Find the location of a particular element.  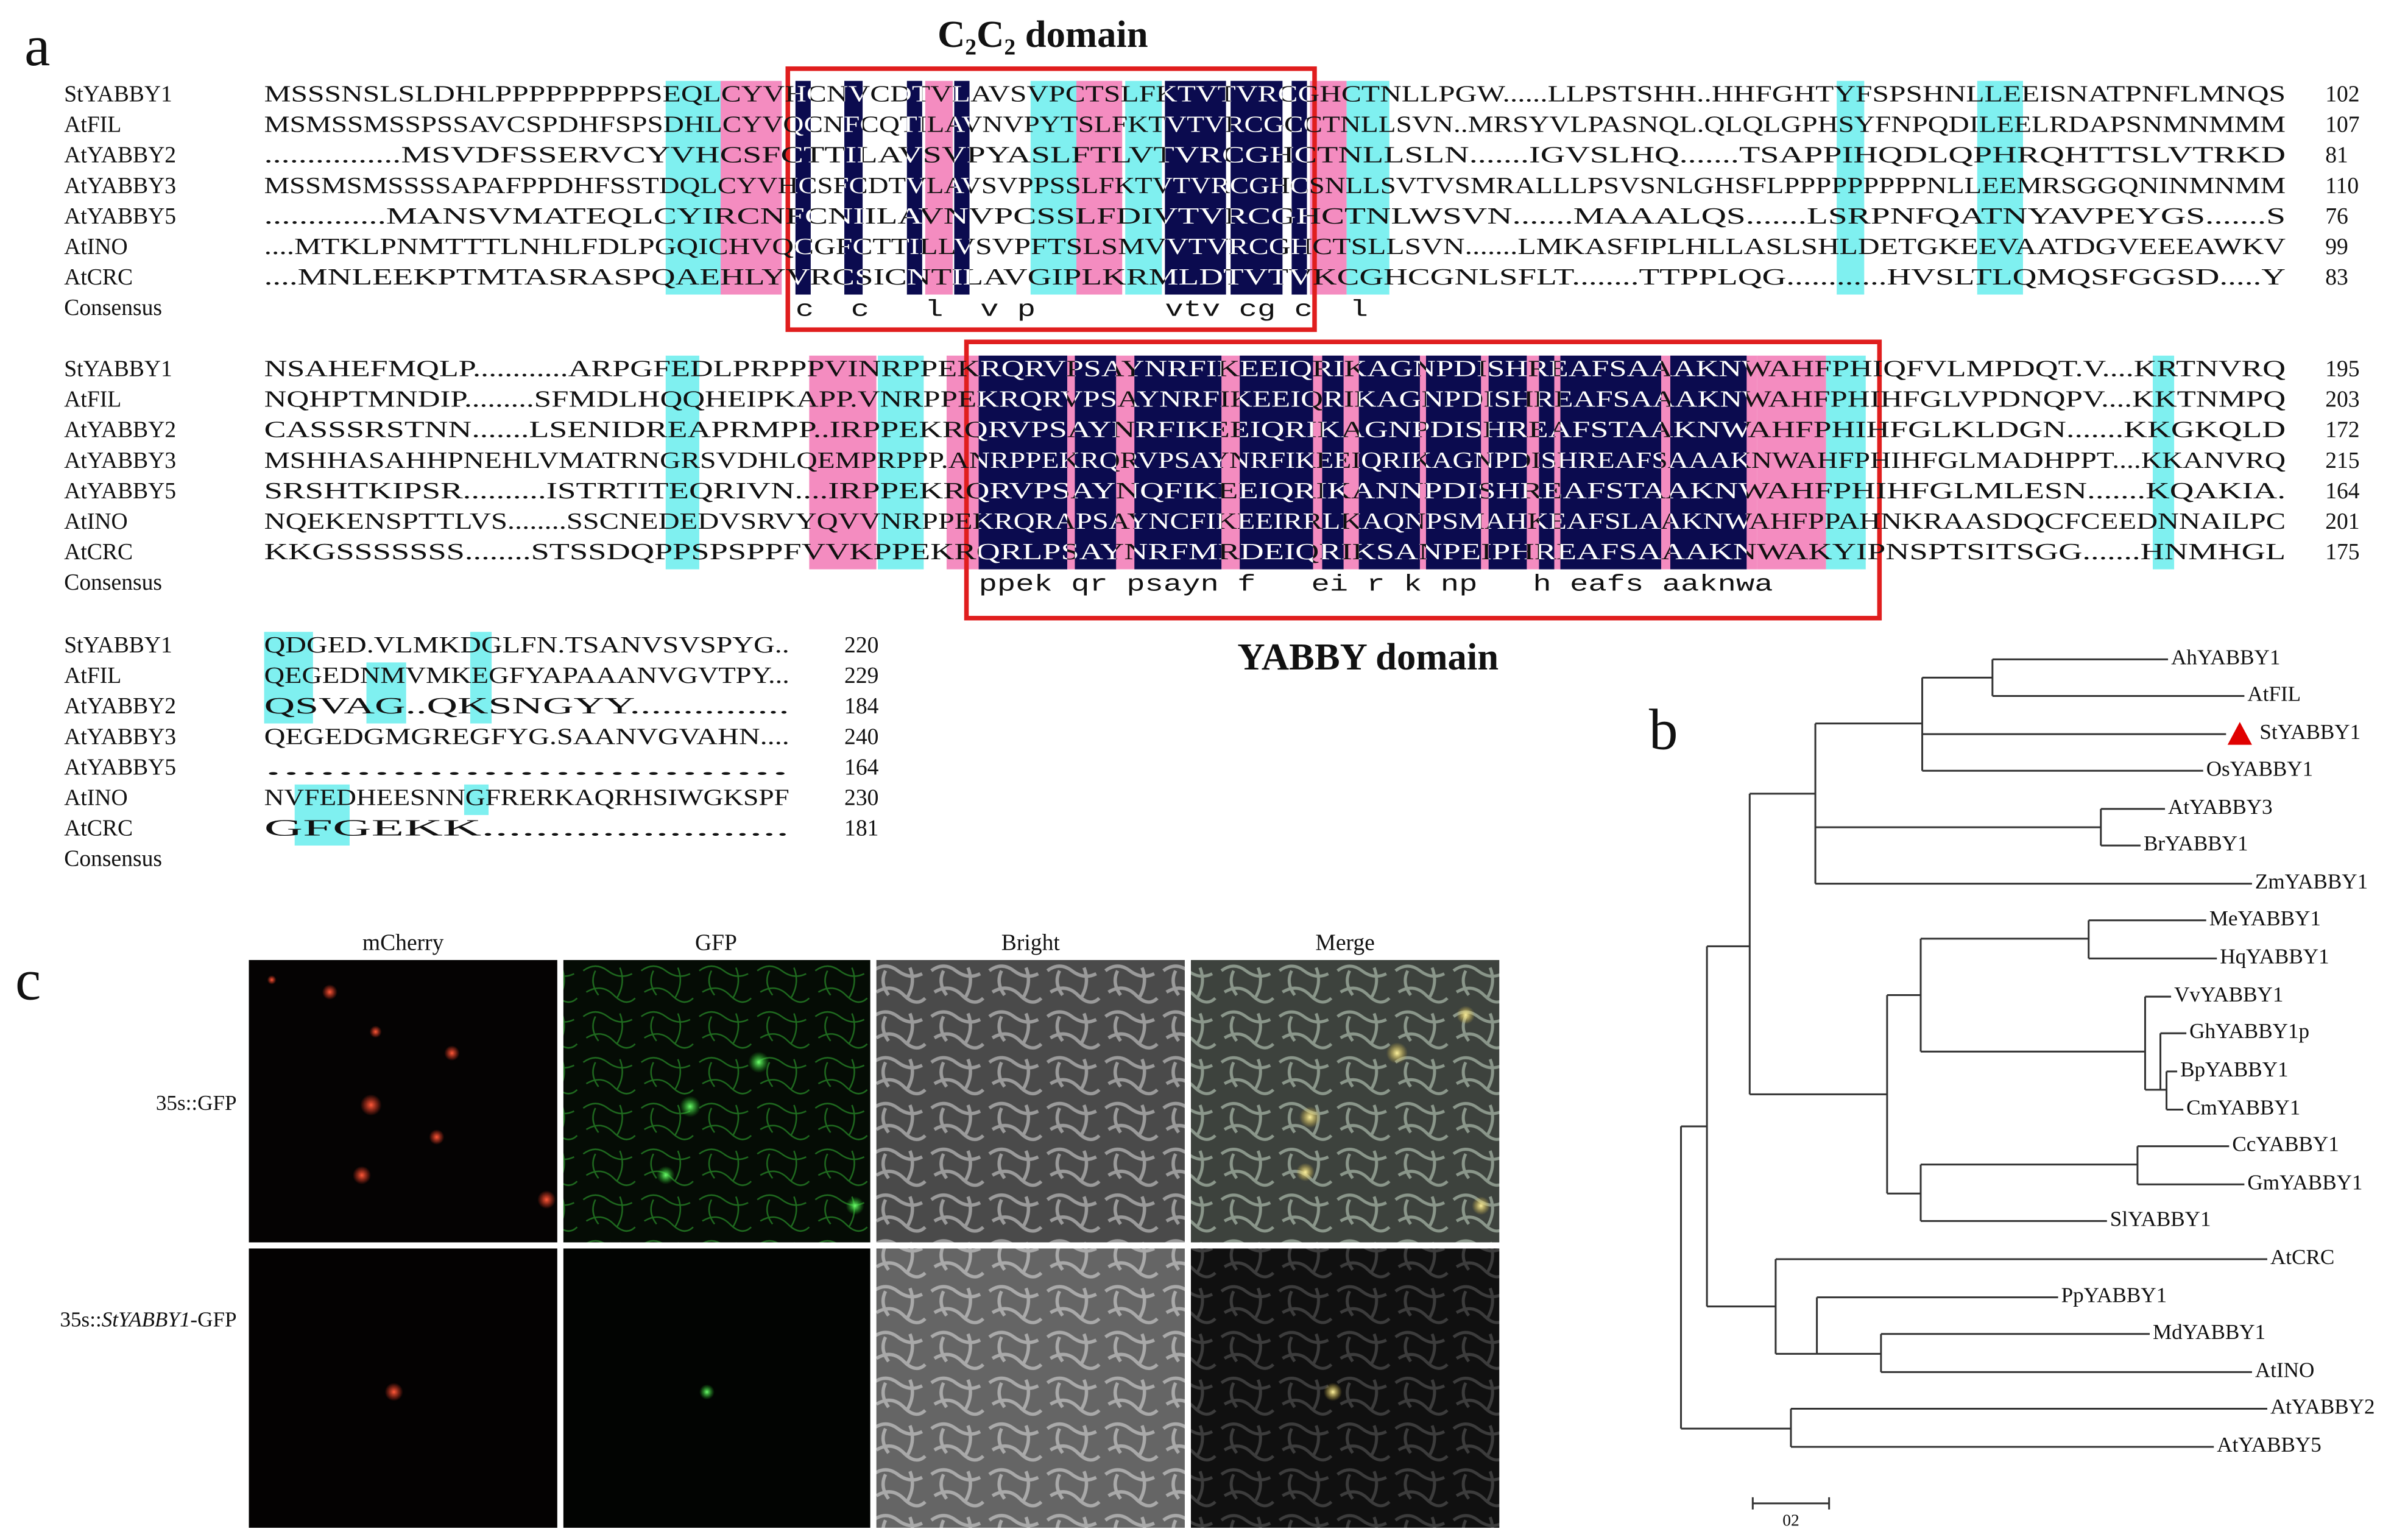

panel-label: c is located at coordinates (28, 980).